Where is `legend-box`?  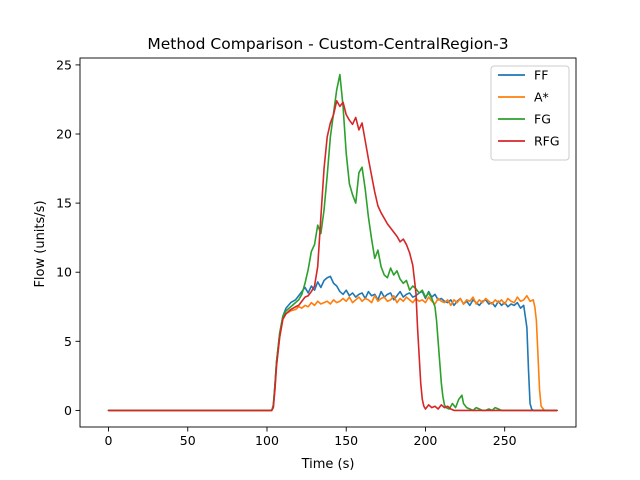
legend-box is located at coordinates (530, 113).